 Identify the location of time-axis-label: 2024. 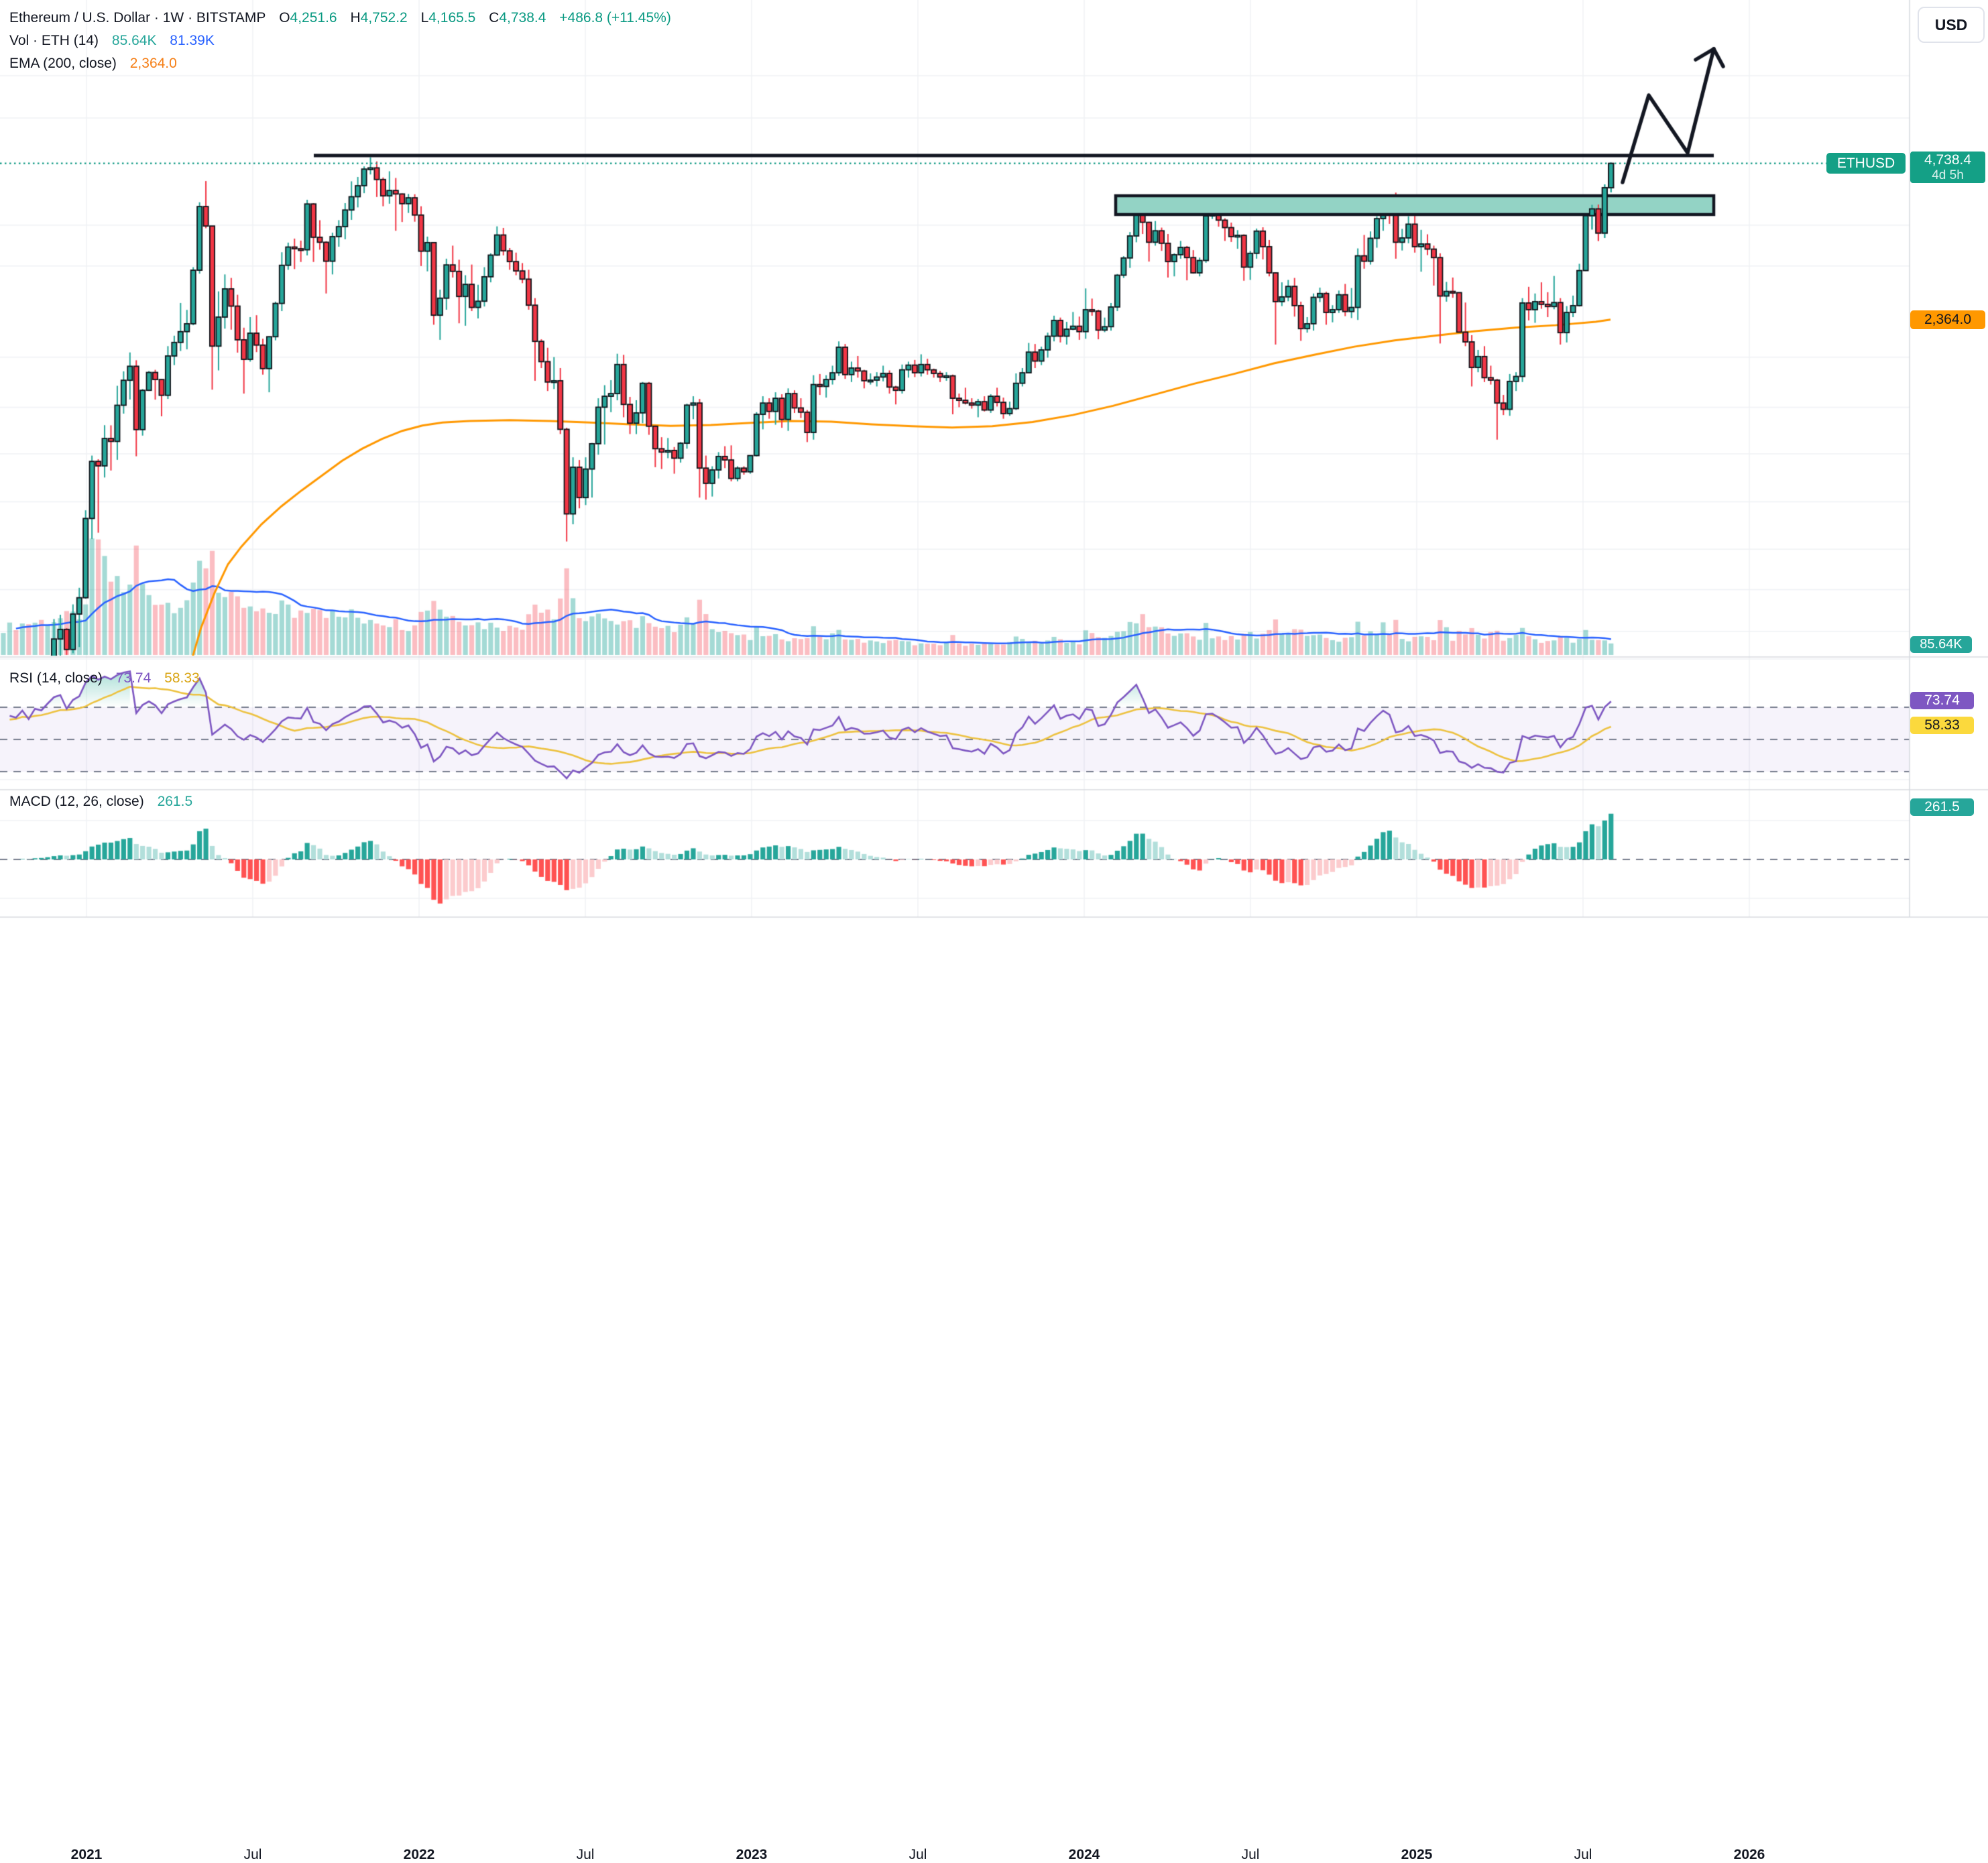
(1084, 1855).